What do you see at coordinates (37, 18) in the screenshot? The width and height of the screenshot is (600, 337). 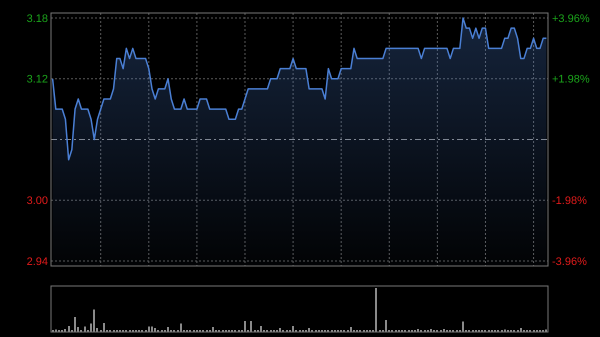 I see `y-tick-label: 3.18` at bounding box center [37, 18].